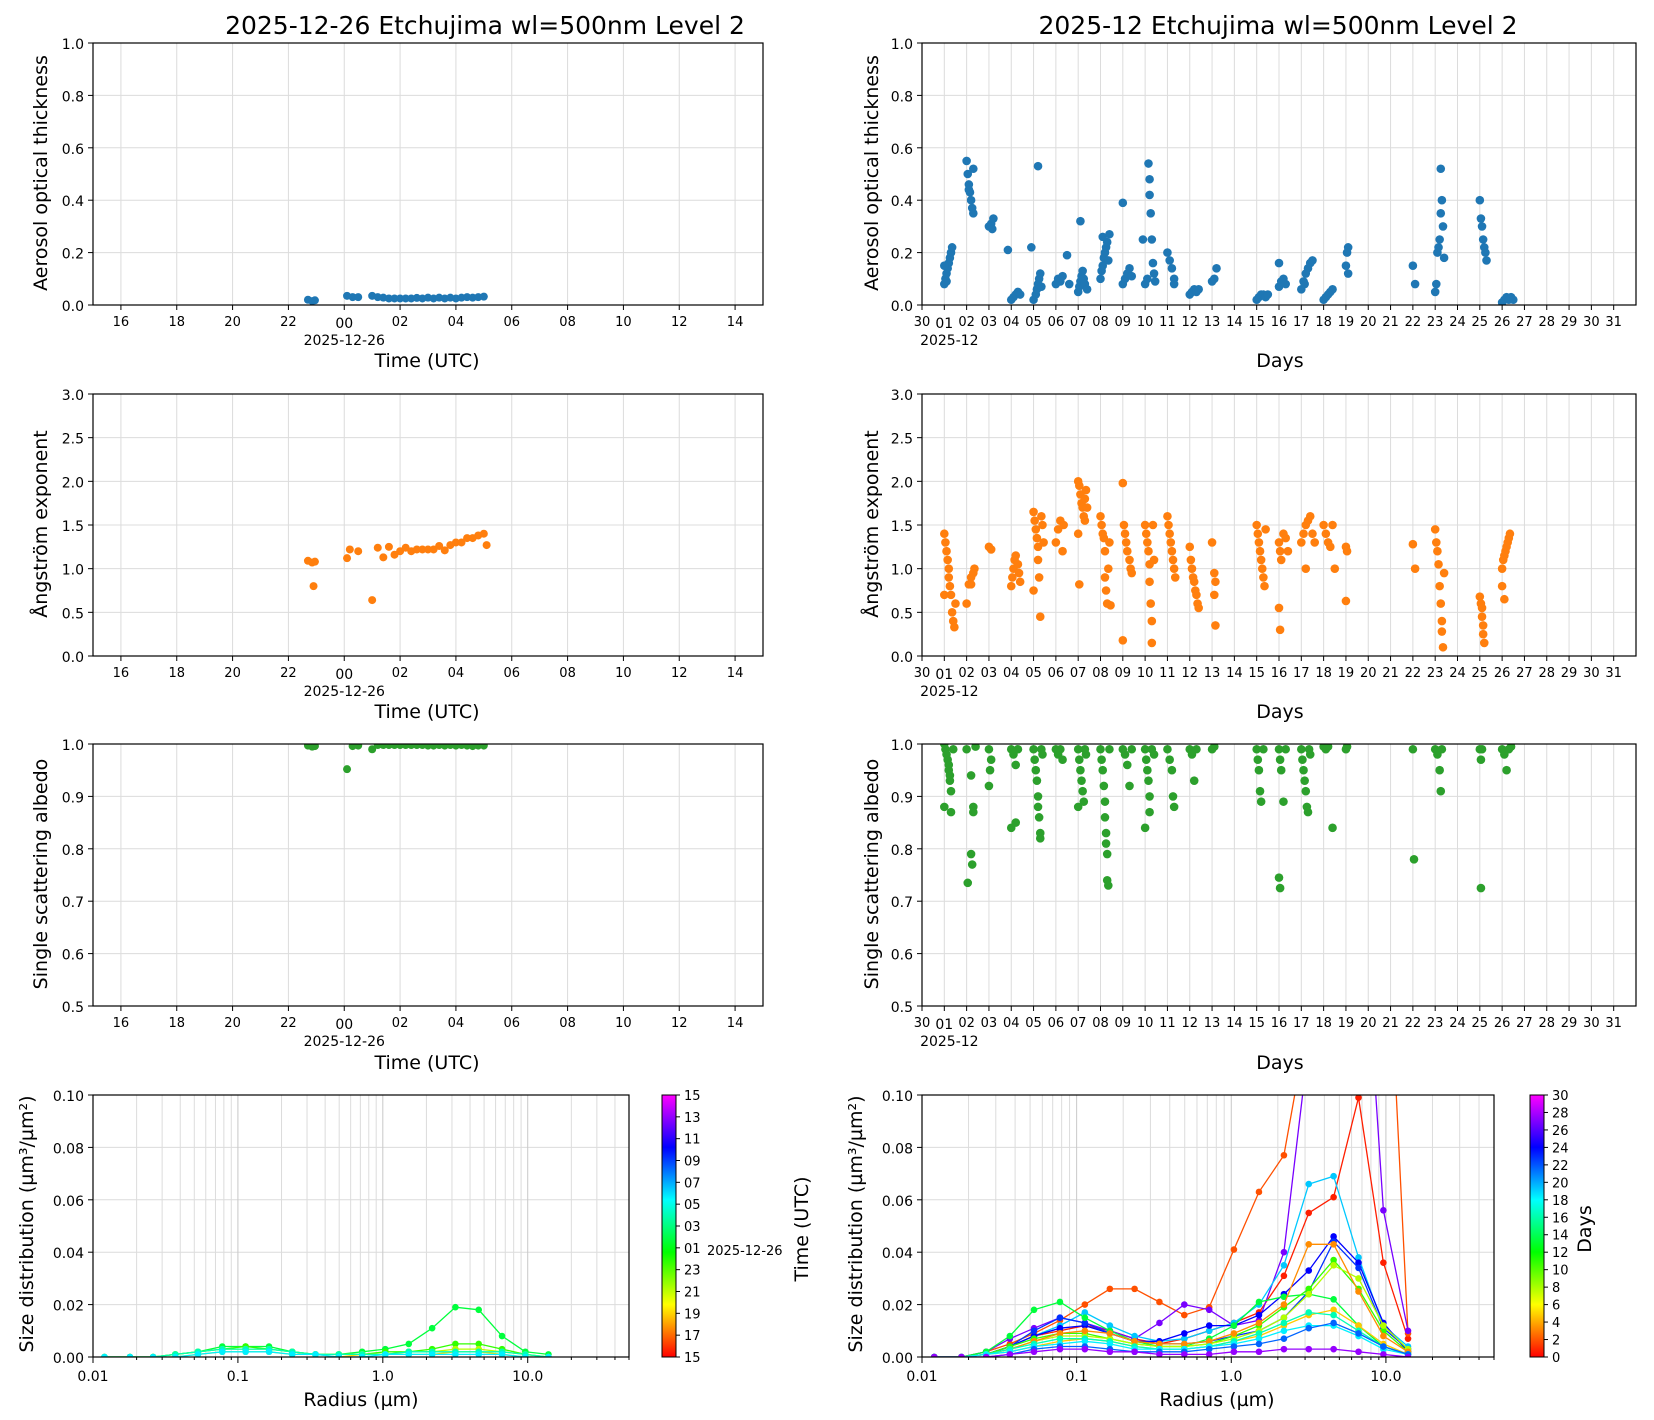  Describe the element at coordinates (949, 341) in the screenshot. I see `monthly-aot-month-label: 2025-12` at that location.